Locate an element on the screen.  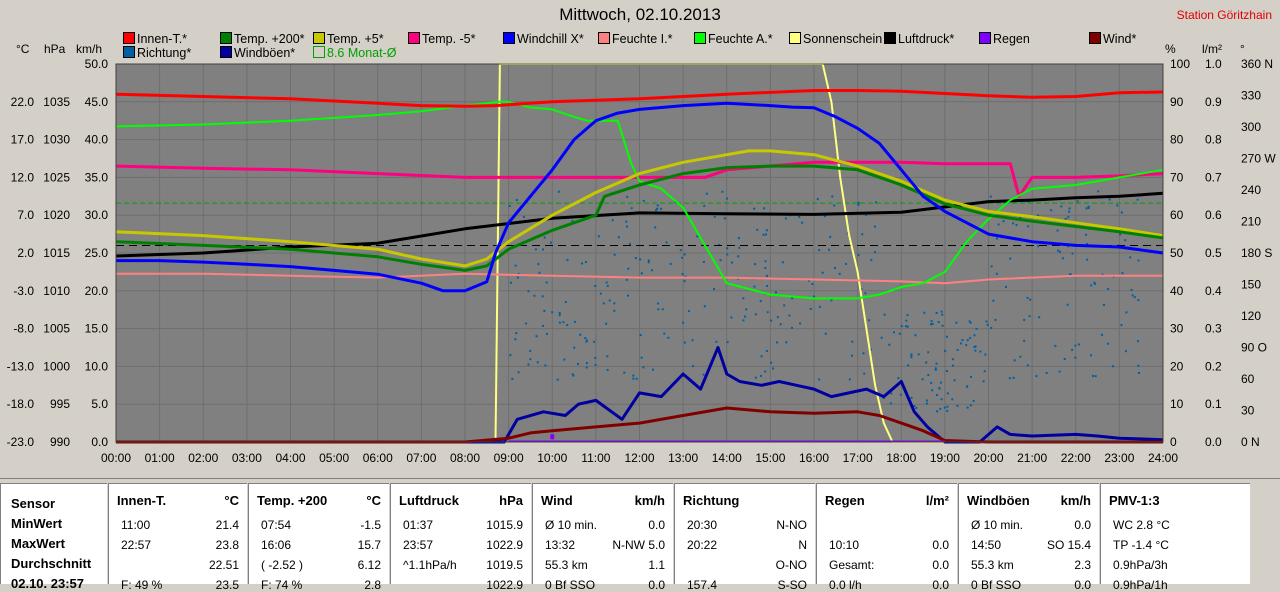
panel-cell-value: 23.8 is located at coordinates (227, 545).